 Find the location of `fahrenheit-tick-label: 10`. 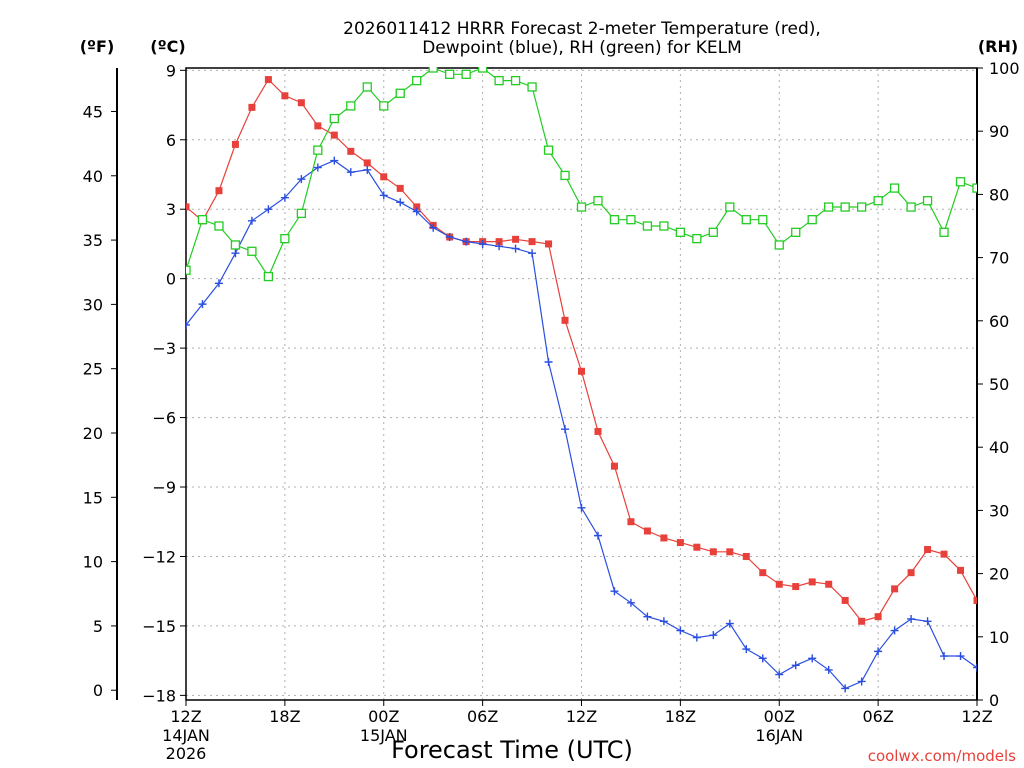

fahrenheit-tick-label: 10 is located at coordinates (93, 562).